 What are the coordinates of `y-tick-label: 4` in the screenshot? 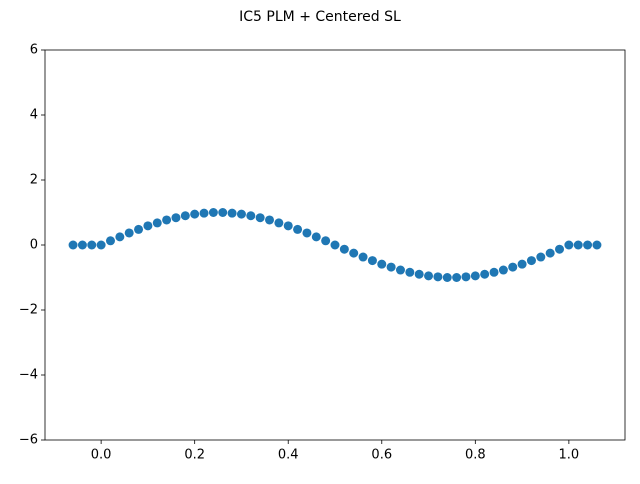 It's located at (34, 115).